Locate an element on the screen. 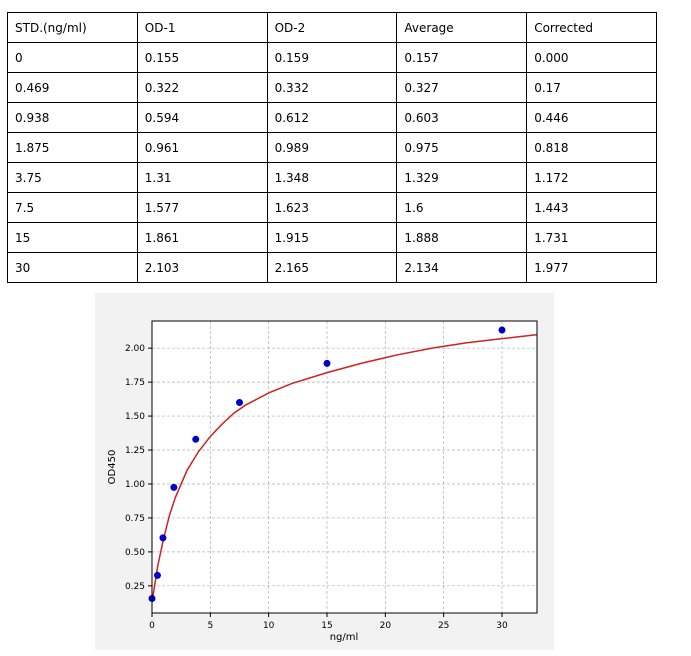  cell-od2: 0.612 is located at coordinates (332, 117).